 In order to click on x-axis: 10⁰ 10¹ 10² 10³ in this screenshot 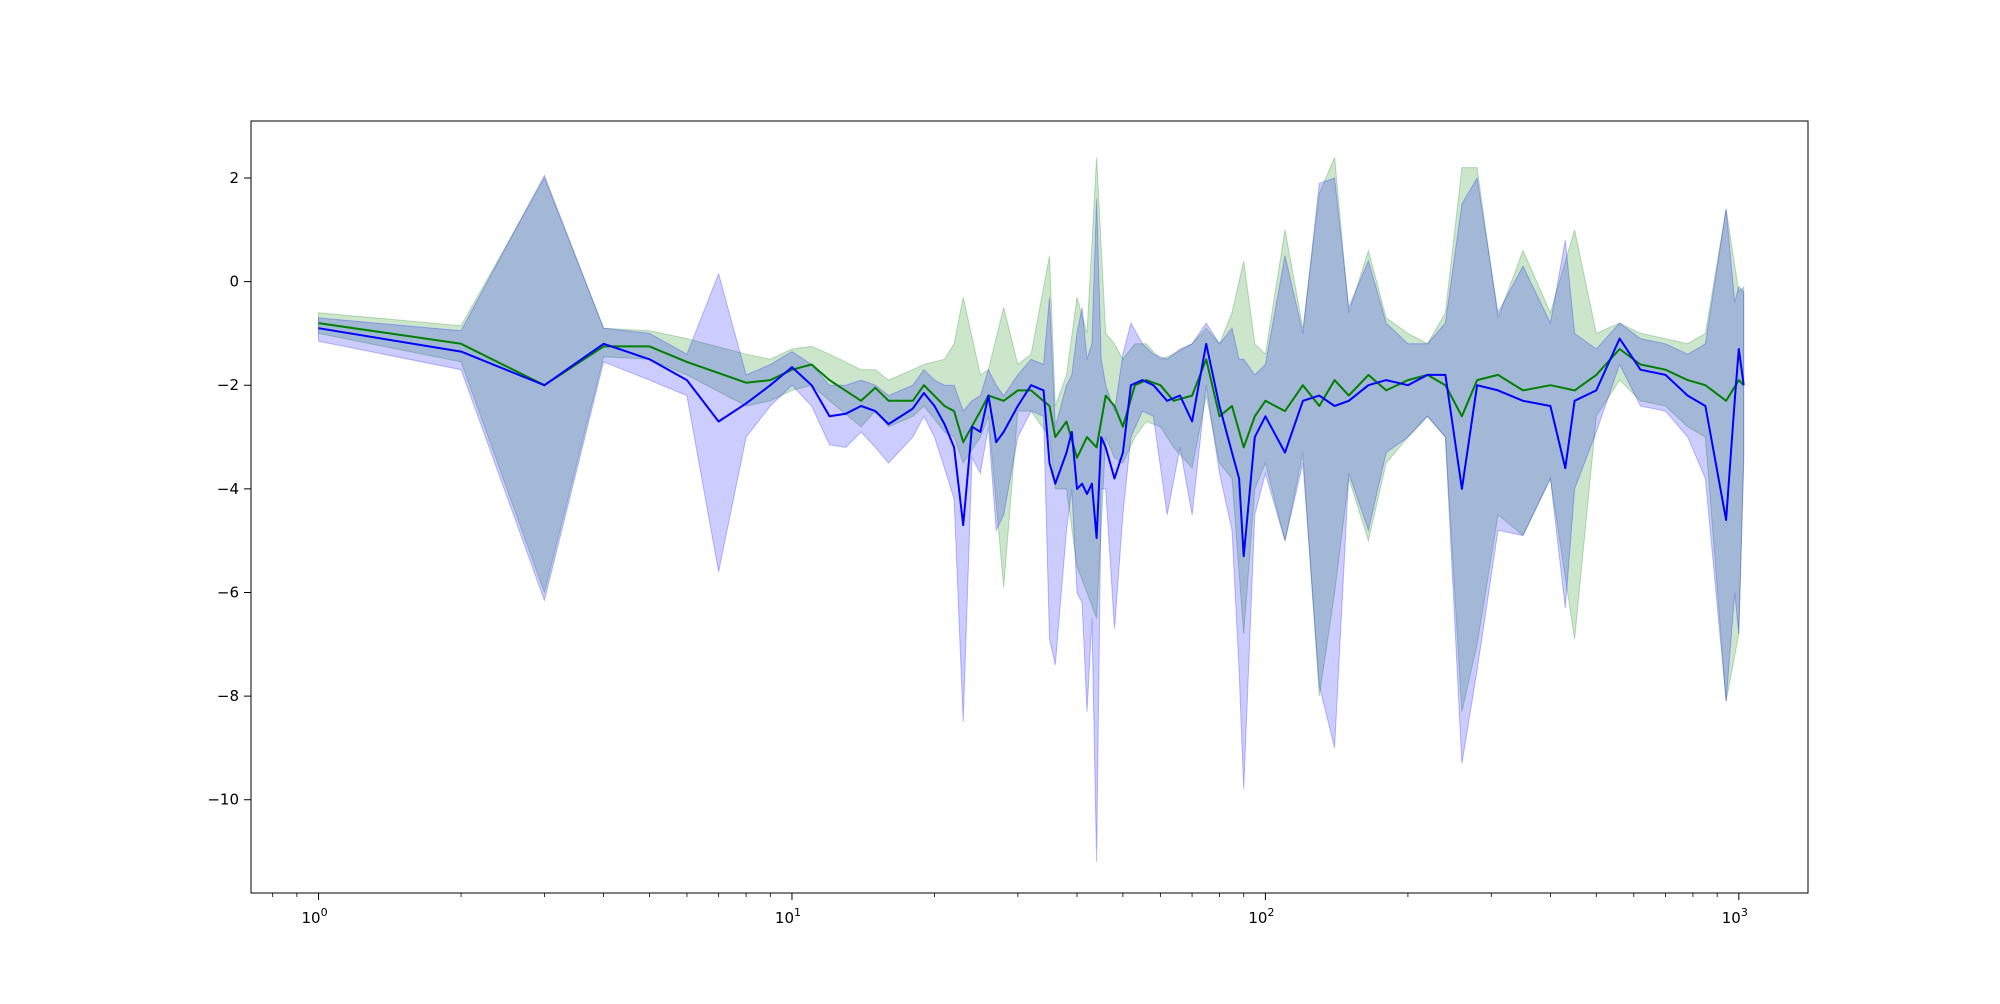, I will do `click(1010, 910)`.